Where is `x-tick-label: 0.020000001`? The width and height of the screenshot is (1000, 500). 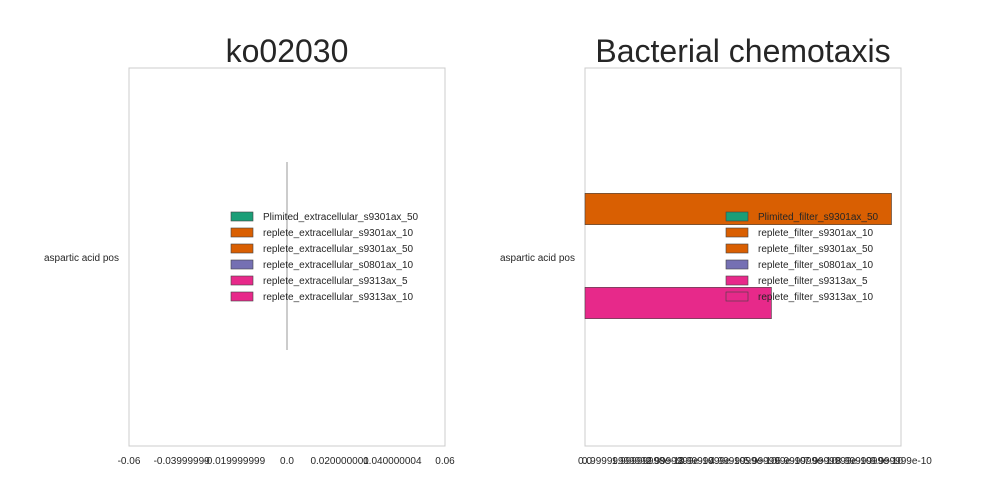
x-tick-label: 0.020000001 is located at coordinates (339, 461).